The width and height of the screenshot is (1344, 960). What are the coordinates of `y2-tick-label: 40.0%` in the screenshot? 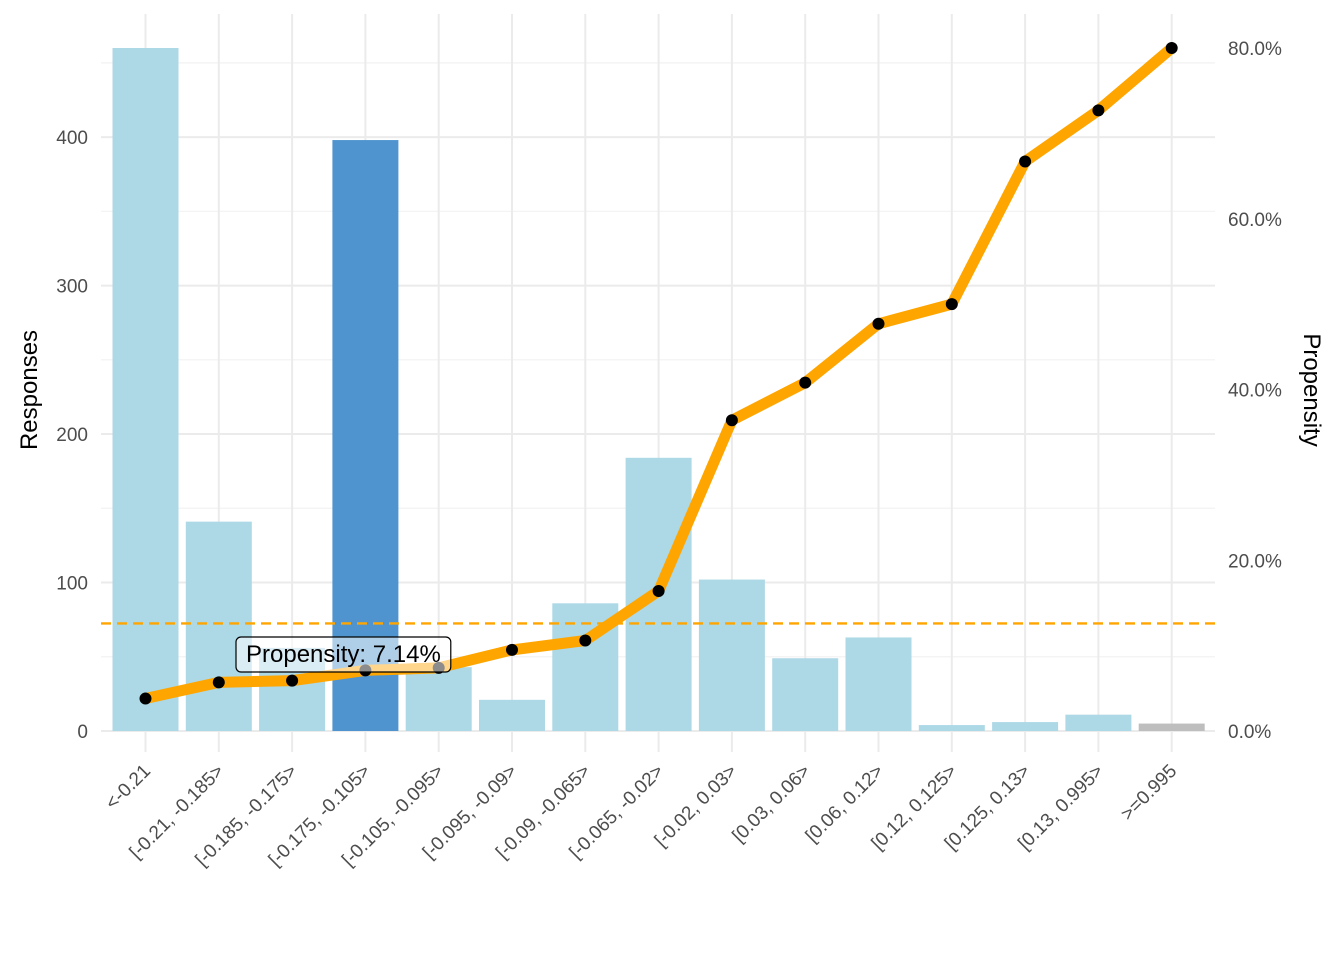 It's located at (1255, 391).